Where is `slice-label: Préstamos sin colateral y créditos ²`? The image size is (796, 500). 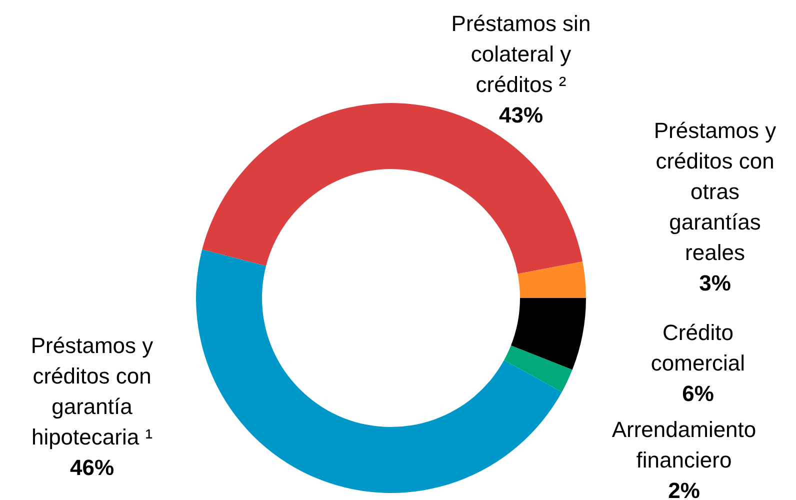 slice-label: Préstamos sin colateral y créditos ² is located at coordinates (521, 54).